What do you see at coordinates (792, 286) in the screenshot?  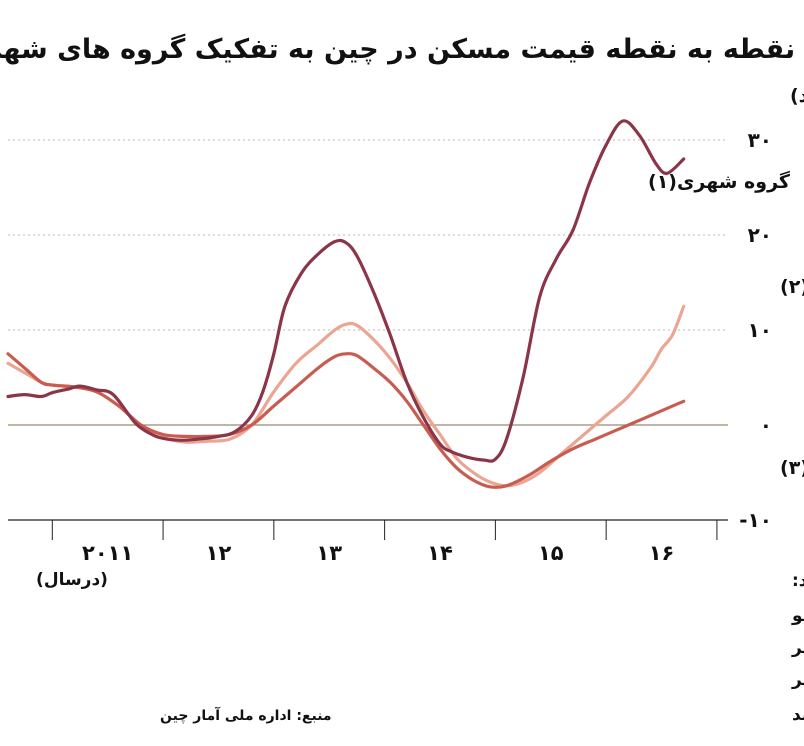 I see `series-label-group-2: گروه شهری(۲)` at bounding box center [792, 286].